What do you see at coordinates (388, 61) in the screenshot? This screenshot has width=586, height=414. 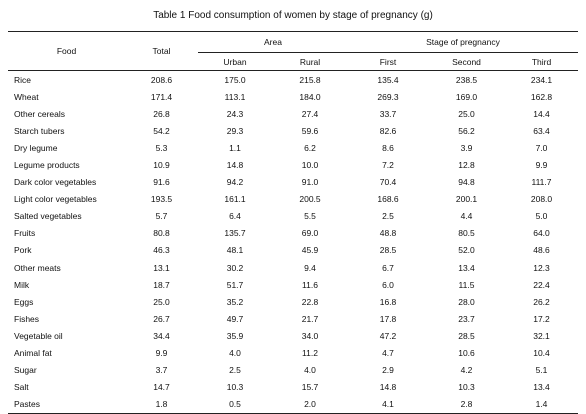 I see `header-cell: First` at bounding box center [388, 61].